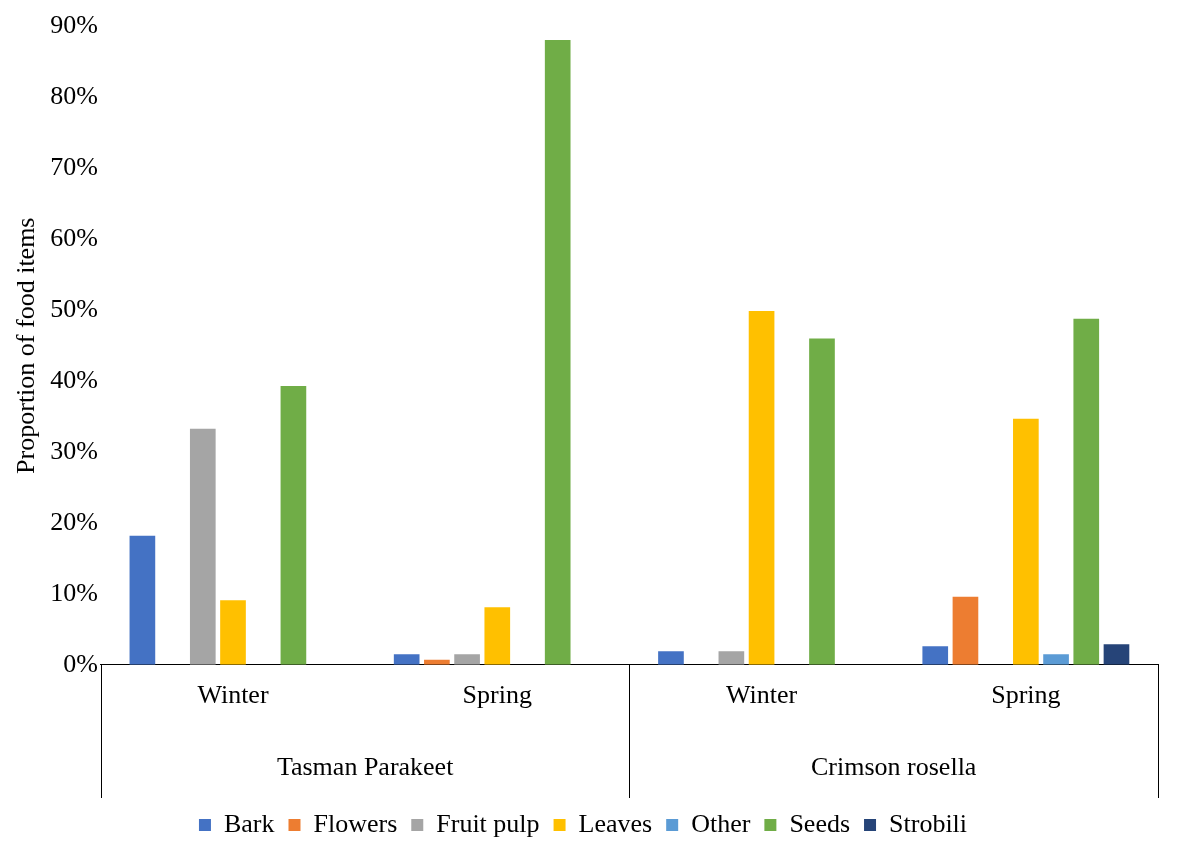 The image size is (1177, 856). What do you see at coordinates (74, 96) in the screenshot?
I see `y-tick-label: 80%` at bounding box center [74, 96].